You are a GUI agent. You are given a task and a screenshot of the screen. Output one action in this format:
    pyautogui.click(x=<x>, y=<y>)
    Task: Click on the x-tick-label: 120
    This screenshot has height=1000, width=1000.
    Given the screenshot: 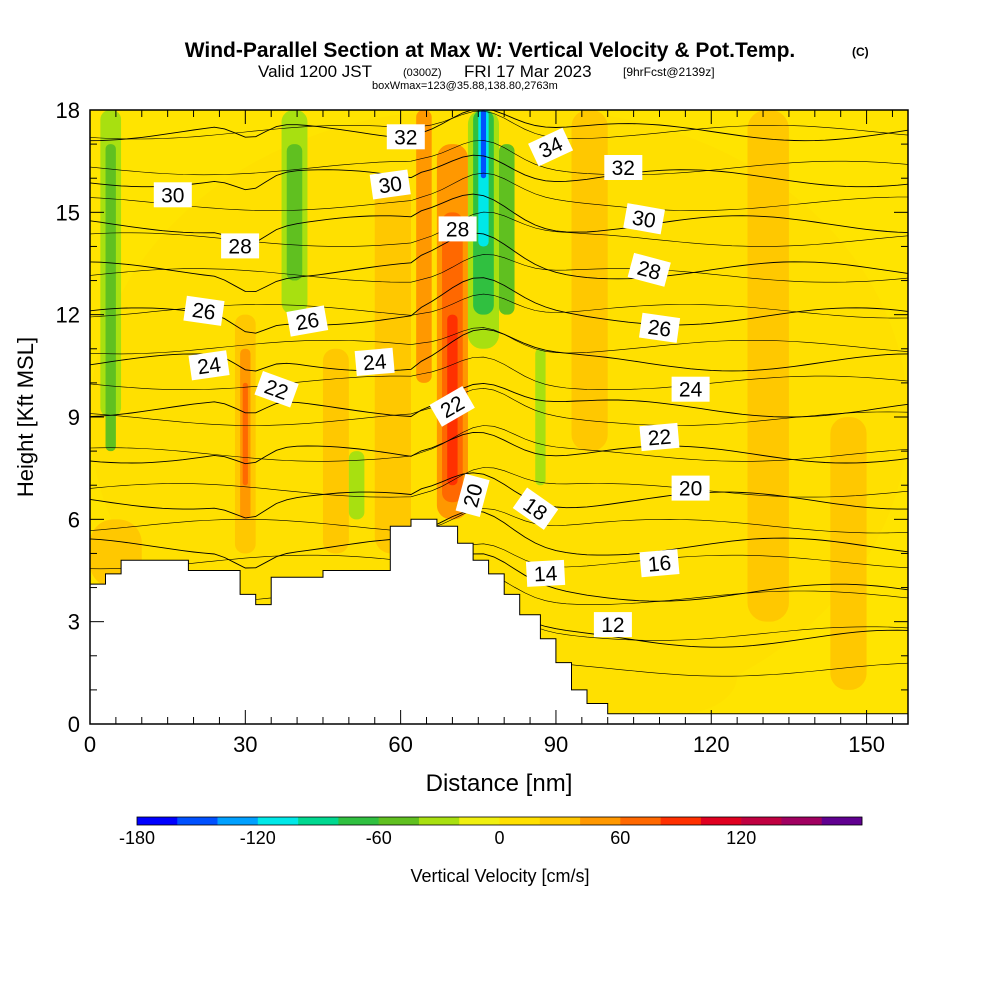 What is the action you would take?
    pyautogui.click(x=711, y=744)
    